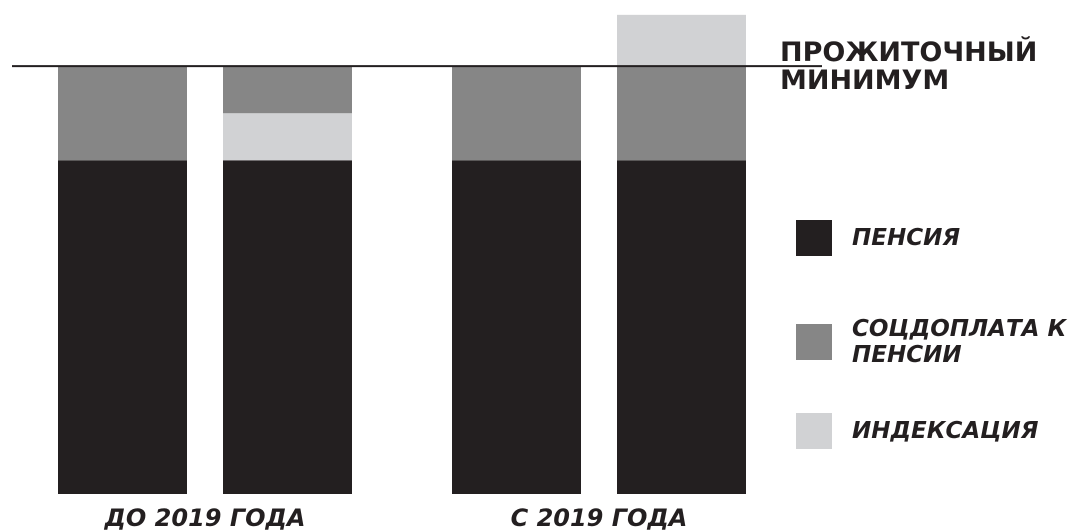 The height and width of the screenshot is (532, 1086). I want to click on legend-item: ИНДЕКСАЦИЯ, so click(941, 431).